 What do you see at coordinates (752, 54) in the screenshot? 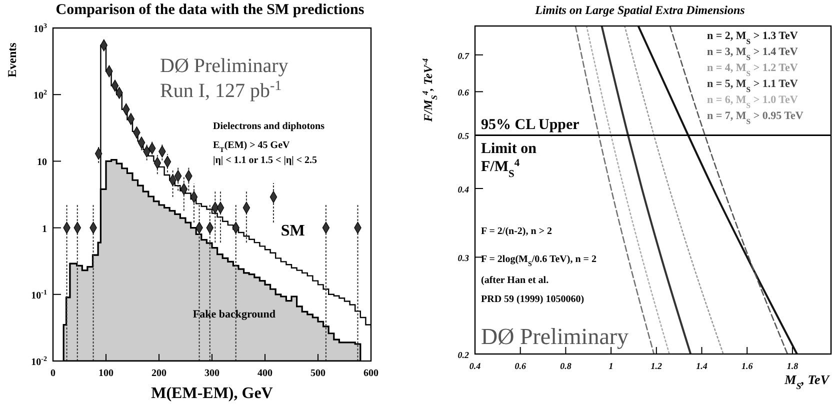
I see `text: n = 3, M$_{S}$ > 1.4 TeV` at bounding box center [752, 54].